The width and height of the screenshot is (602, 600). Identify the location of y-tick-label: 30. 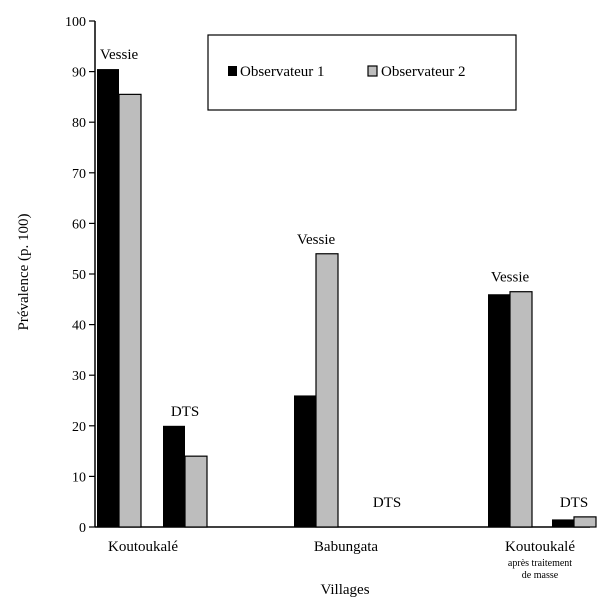
(79, 376).